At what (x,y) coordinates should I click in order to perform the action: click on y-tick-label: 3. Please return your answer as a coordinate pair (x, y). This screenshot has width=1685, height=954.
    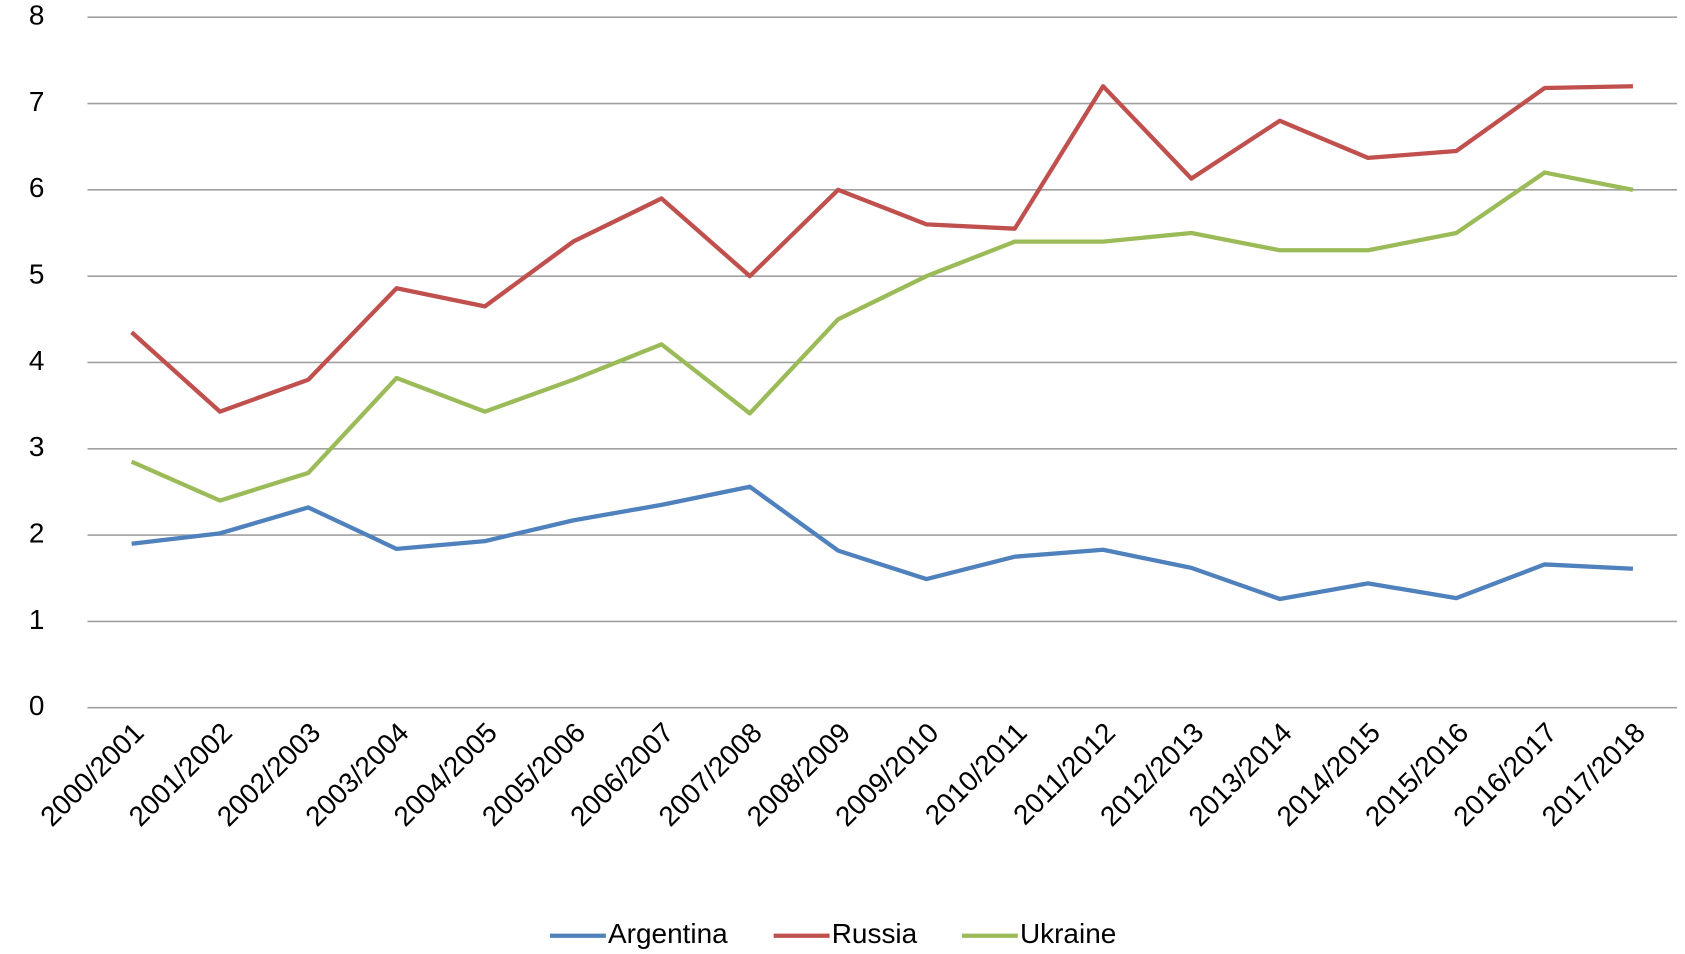
    Looking at the image, I should click on (37, 446).